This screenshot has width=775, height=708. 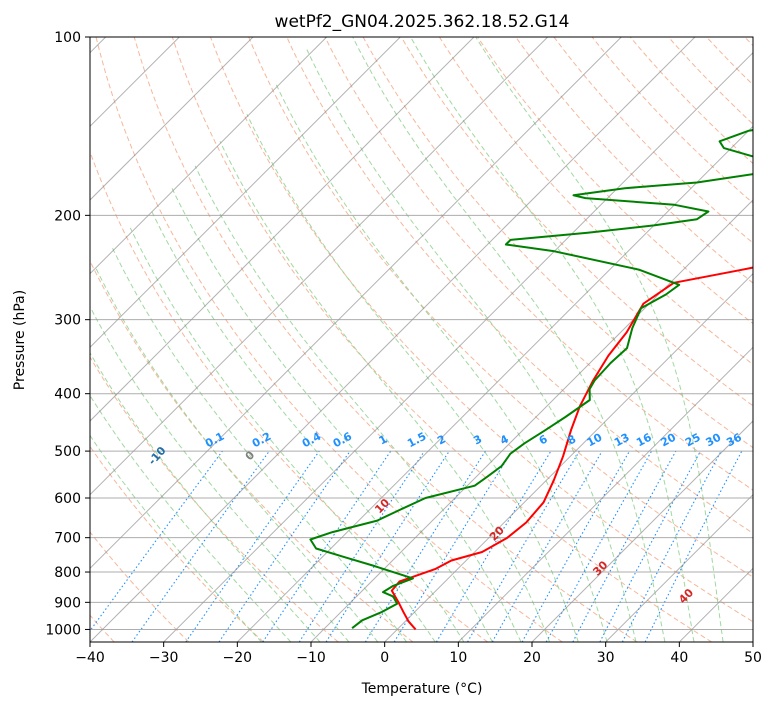 What do you see at coordinates (238, 658) in the screenshot?
I see `x-tick-label: −20` at bounding box center [238, 658].